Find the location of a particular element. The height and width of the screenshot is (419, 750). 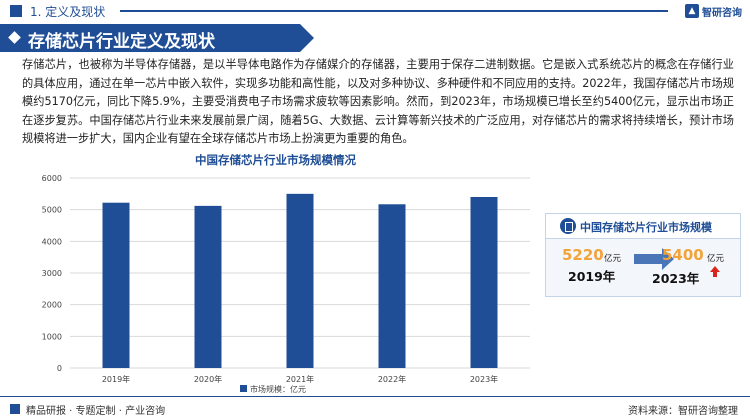

footer: 精品研报 · 专题定制 · 产业咨询 资料来源：智研咨询整理 is located at coordinates (375, 407).